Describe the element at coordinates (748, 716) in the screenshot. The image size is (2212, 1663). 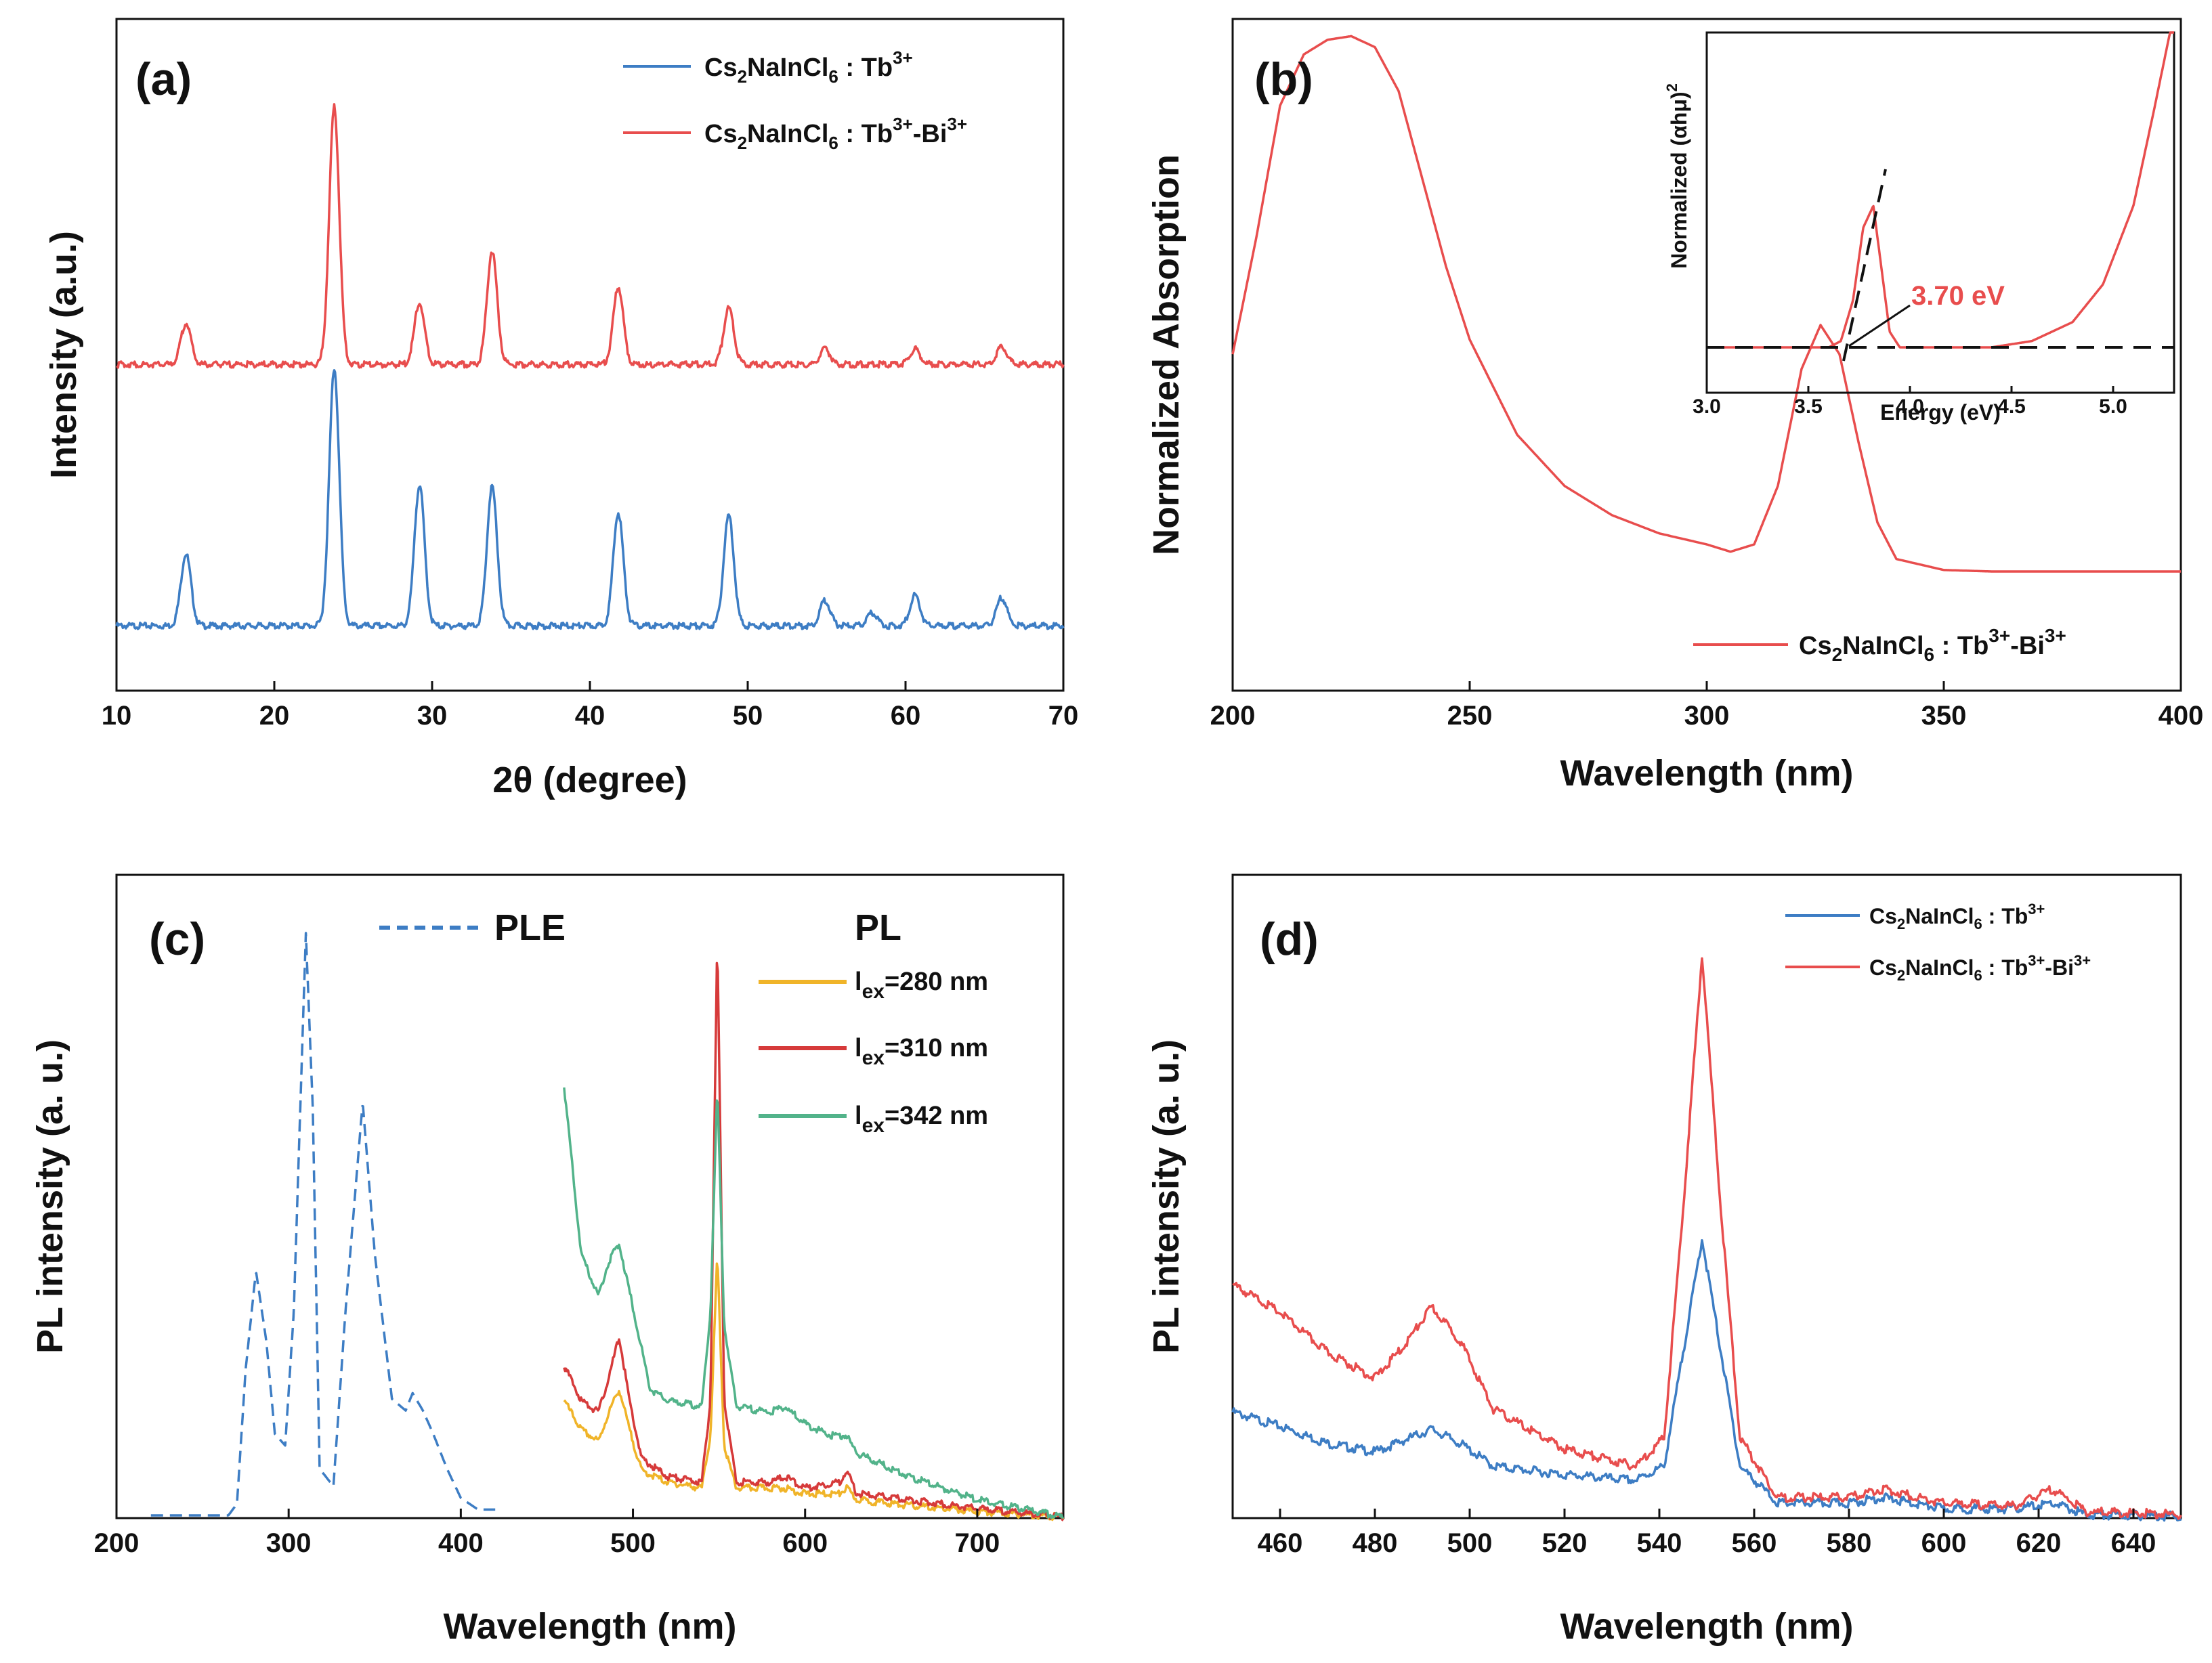
I see `panel-a-xtick-label: 50` at that location.